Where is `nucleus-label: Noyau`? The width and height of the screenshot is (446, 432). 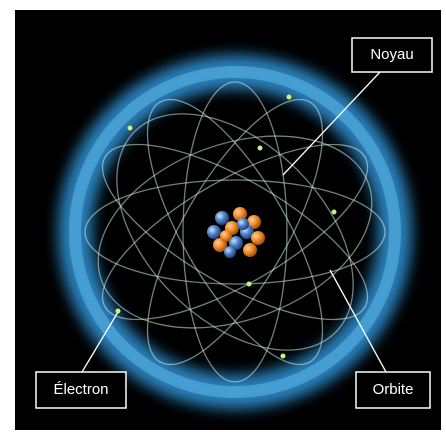
nucleus-label: Noyau is located at coordinates (391, 54).